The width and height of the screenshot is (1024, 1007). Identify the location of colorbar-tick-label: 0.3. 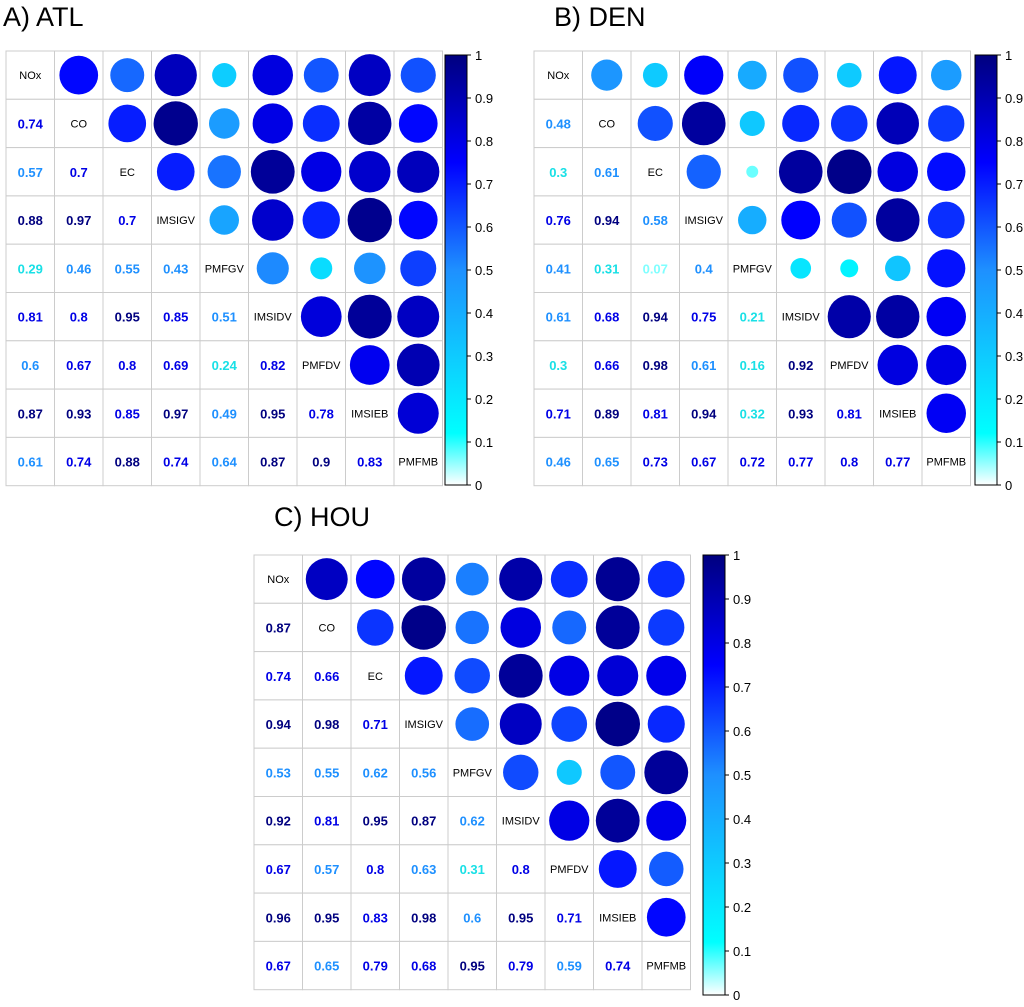
(484, 356).